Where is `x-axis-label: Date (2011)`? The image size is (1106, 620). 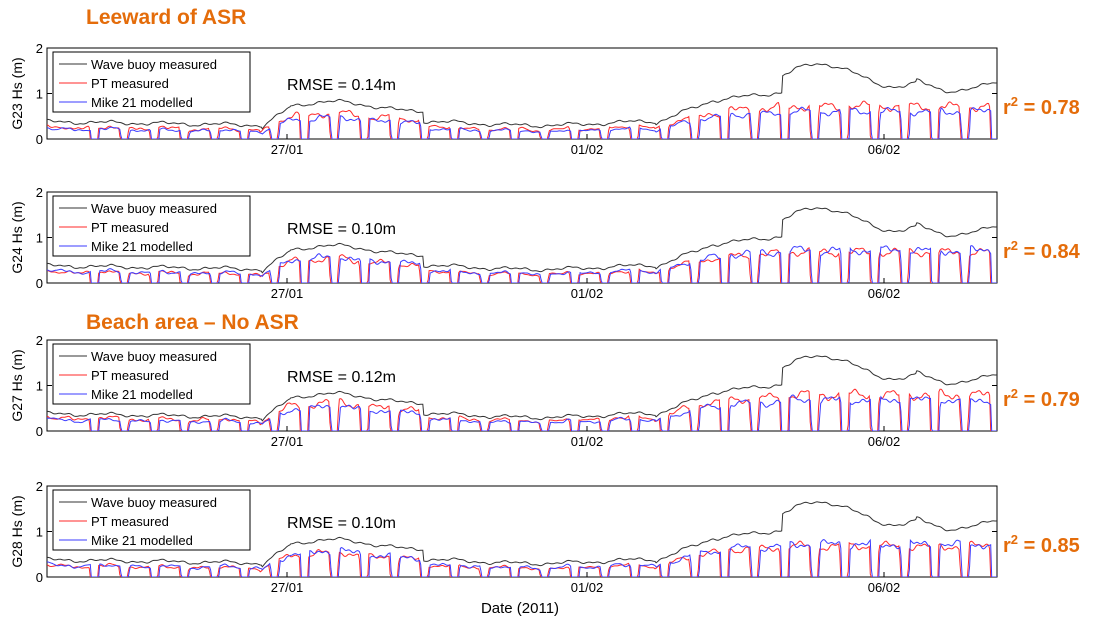
x-axis-label: Date (2011) is located at coordinates (520, 608).